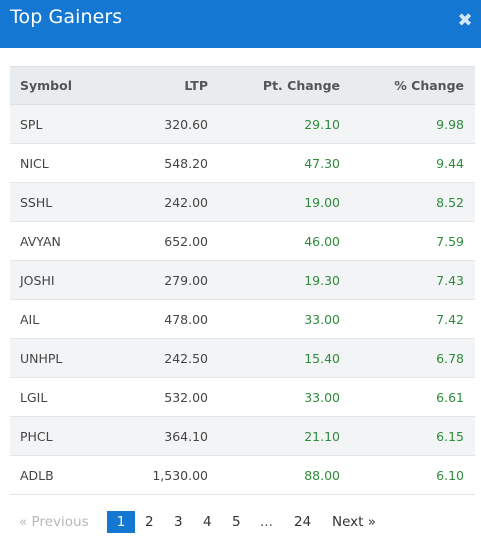  Describe the element at coordinates (274, 124) in the screenshot. I see `cell-pt-change: 29.10` at that location.